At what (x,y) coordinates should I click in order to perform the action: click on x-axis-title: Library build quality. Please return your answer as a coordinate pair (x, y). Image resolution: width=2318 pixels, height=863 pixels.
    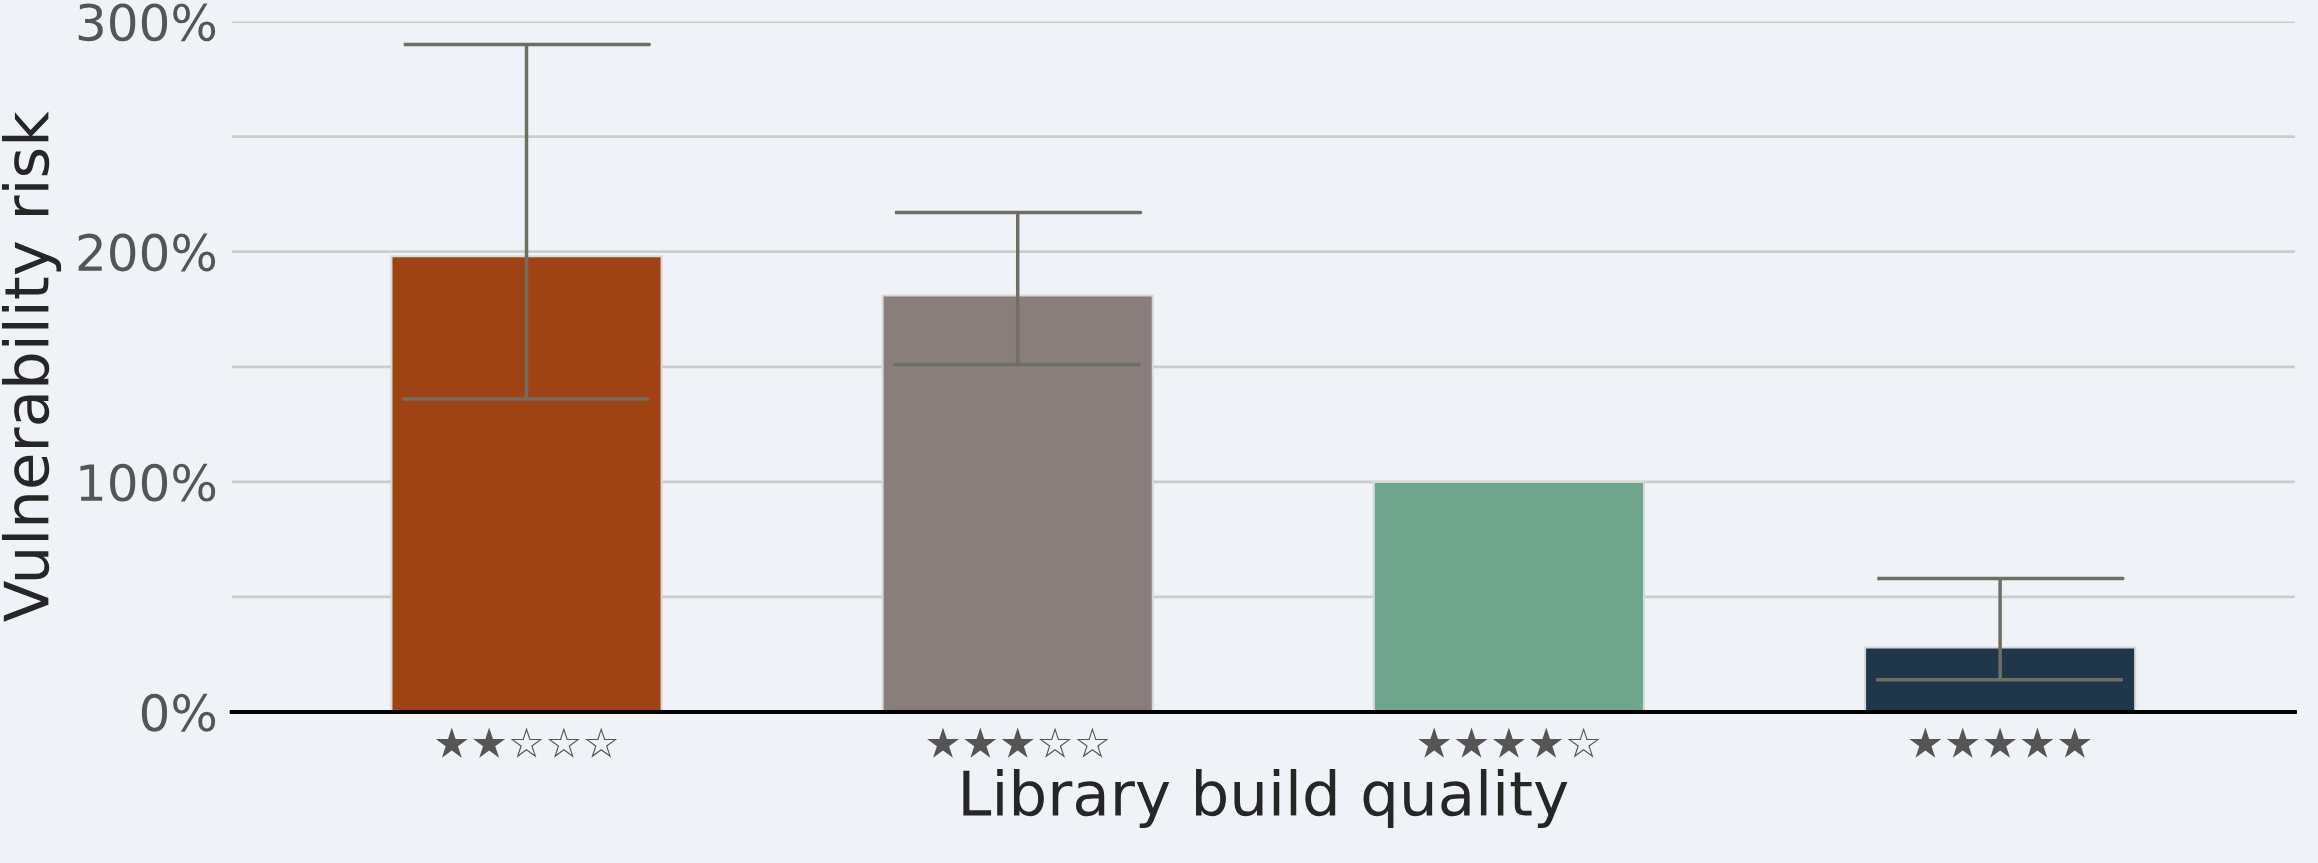
    Looking at the image, I should click on (1265, 798).